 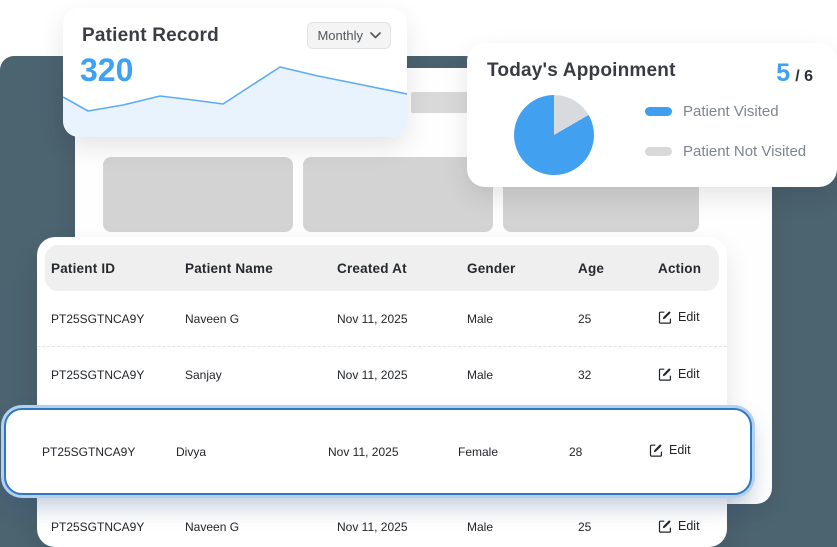 I want to click on legend-item: Patient Visited, so click(x=725, y=111).